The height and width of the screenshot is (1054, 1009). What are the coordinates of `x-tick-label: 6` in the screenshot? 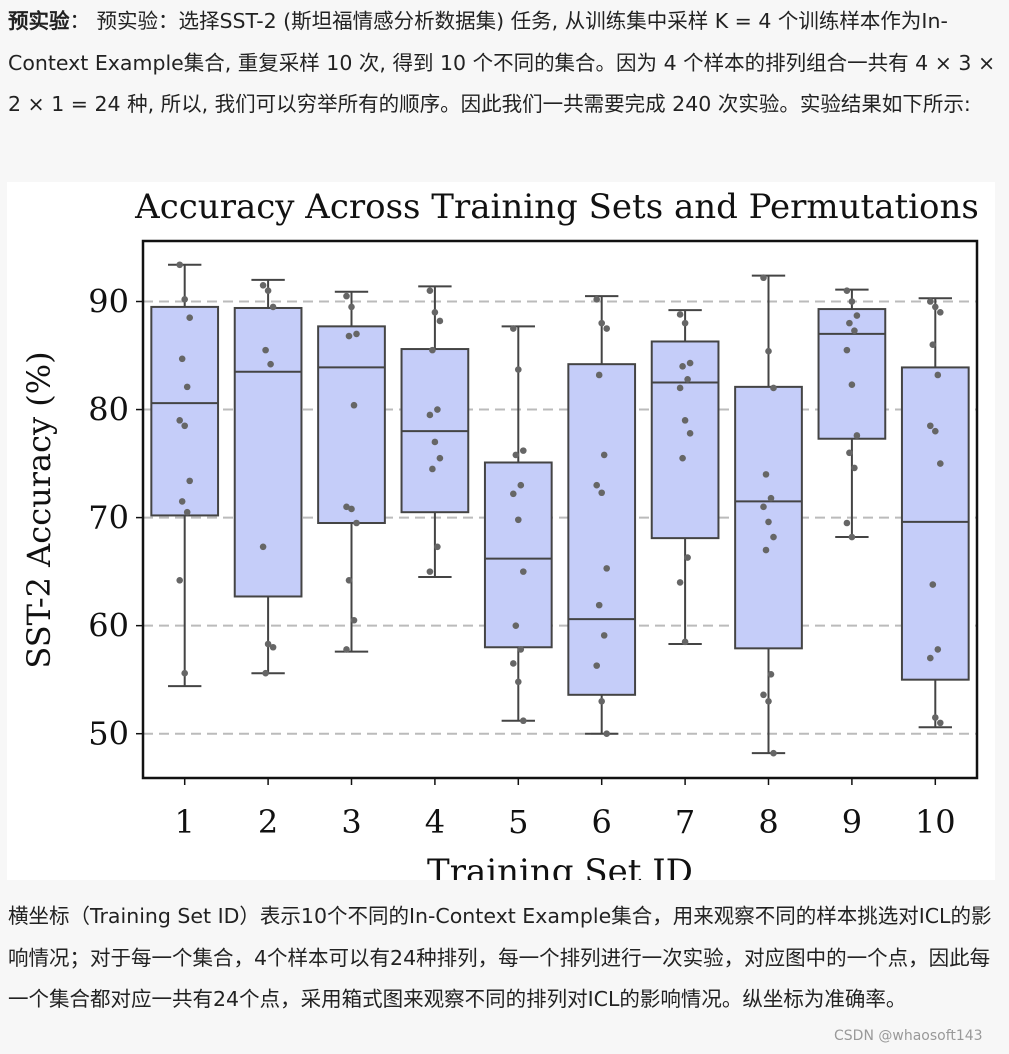 It's located at (602, 822).